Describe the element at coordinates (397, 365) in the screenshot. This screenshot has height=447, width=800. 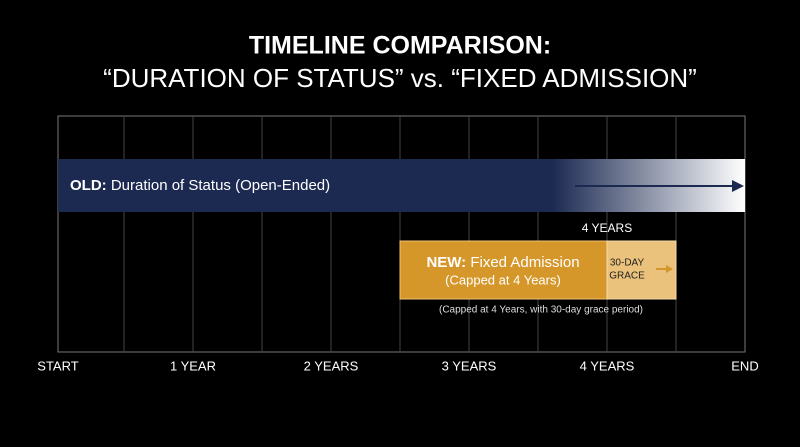
I see `axis-labels: START 1 YEAR 2 YEARS 3 YEARS 4 YEARS END` at that location.